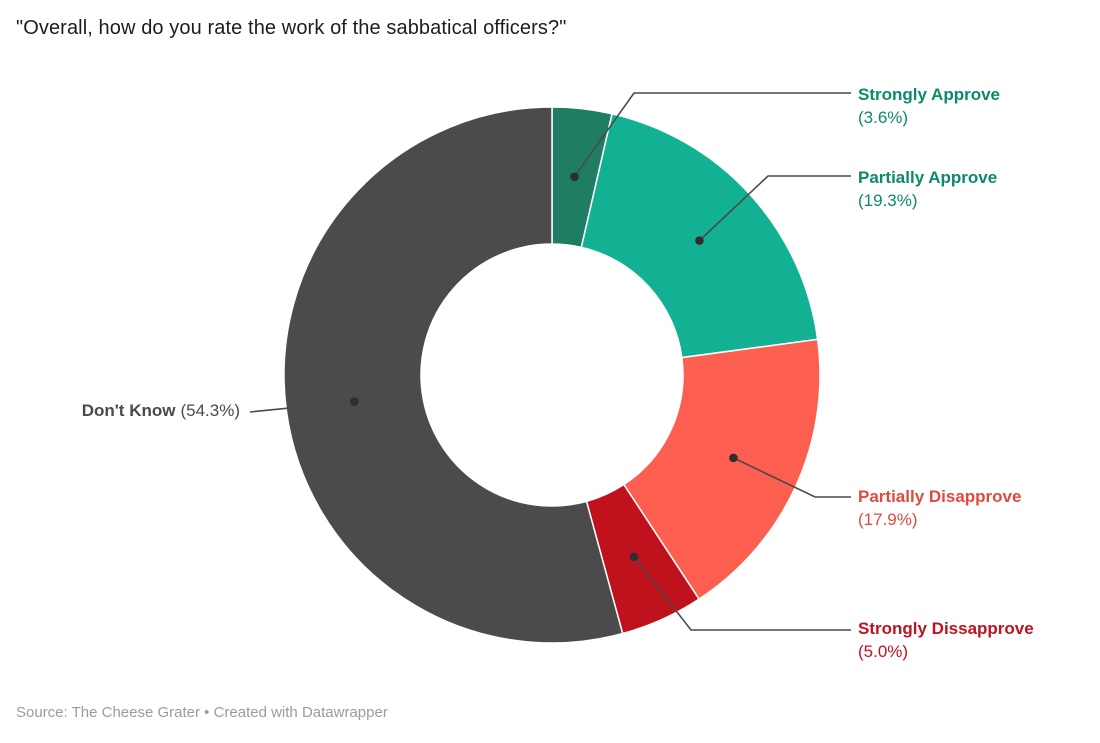 Image resolution: width=1100 pixels, height=743 pixels. What do you see at coordinates (883, 651) in the screenshot?
I see `slice-label-value: (5.0%)` at bounding box center [883, 651].